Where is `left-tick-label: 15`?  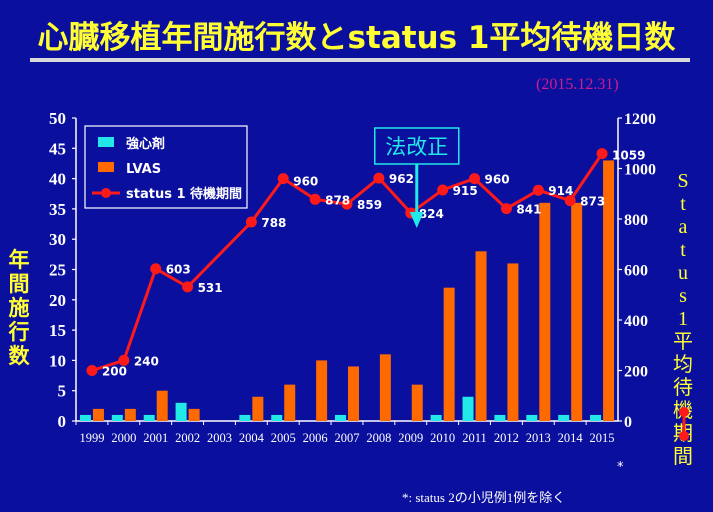
left-tick-label: 15 is located at coordinates (57, 330).